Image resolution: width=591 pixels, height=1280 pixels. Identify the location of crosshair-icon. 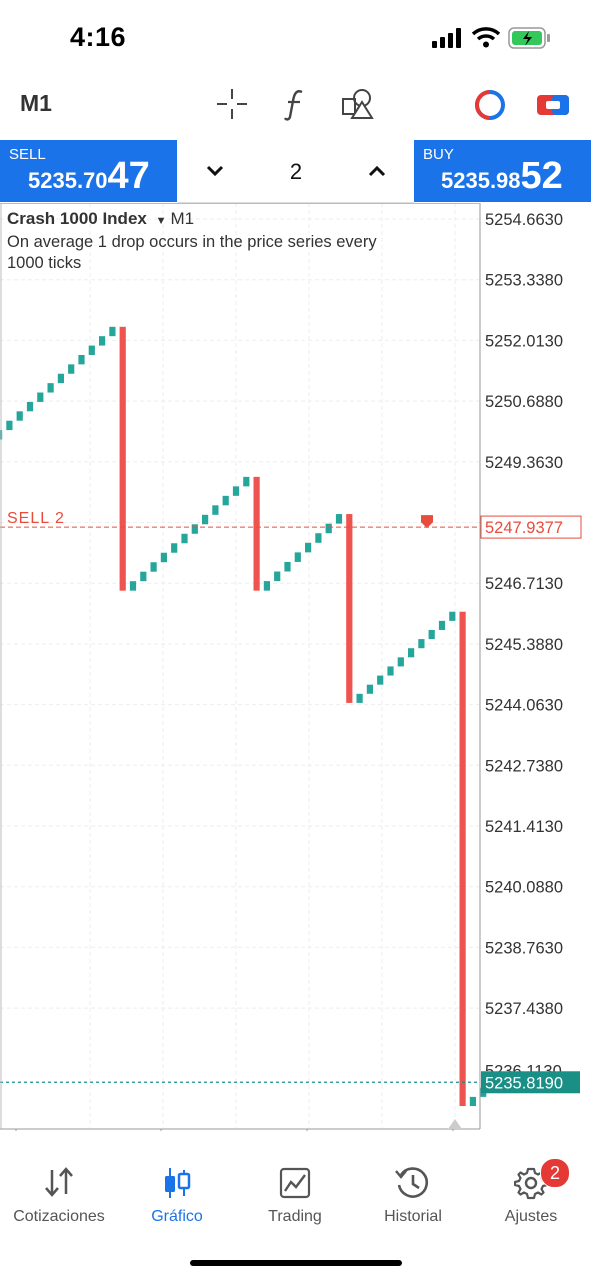
(232, 104).